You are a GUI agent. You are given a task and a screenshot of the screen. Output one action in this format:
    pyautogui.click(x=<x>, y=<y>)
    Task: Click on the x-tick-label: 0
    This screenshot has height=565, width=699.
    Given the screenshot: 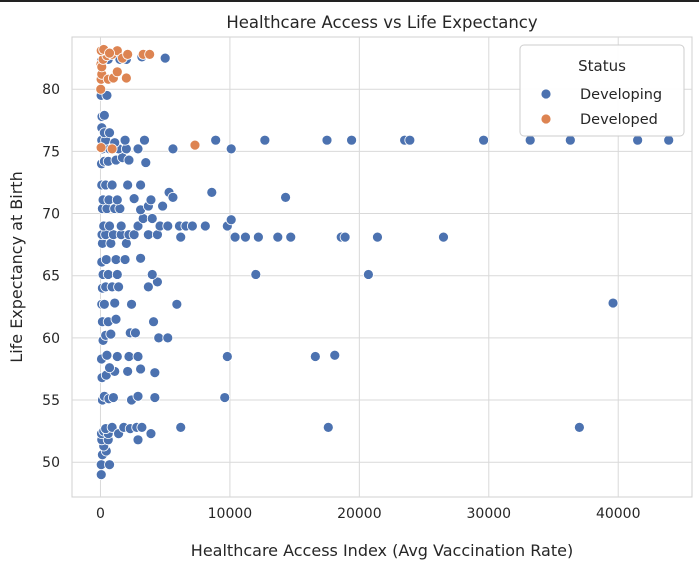 What is the action you would take?
    pyautogui.click(x=100, y=514)
    